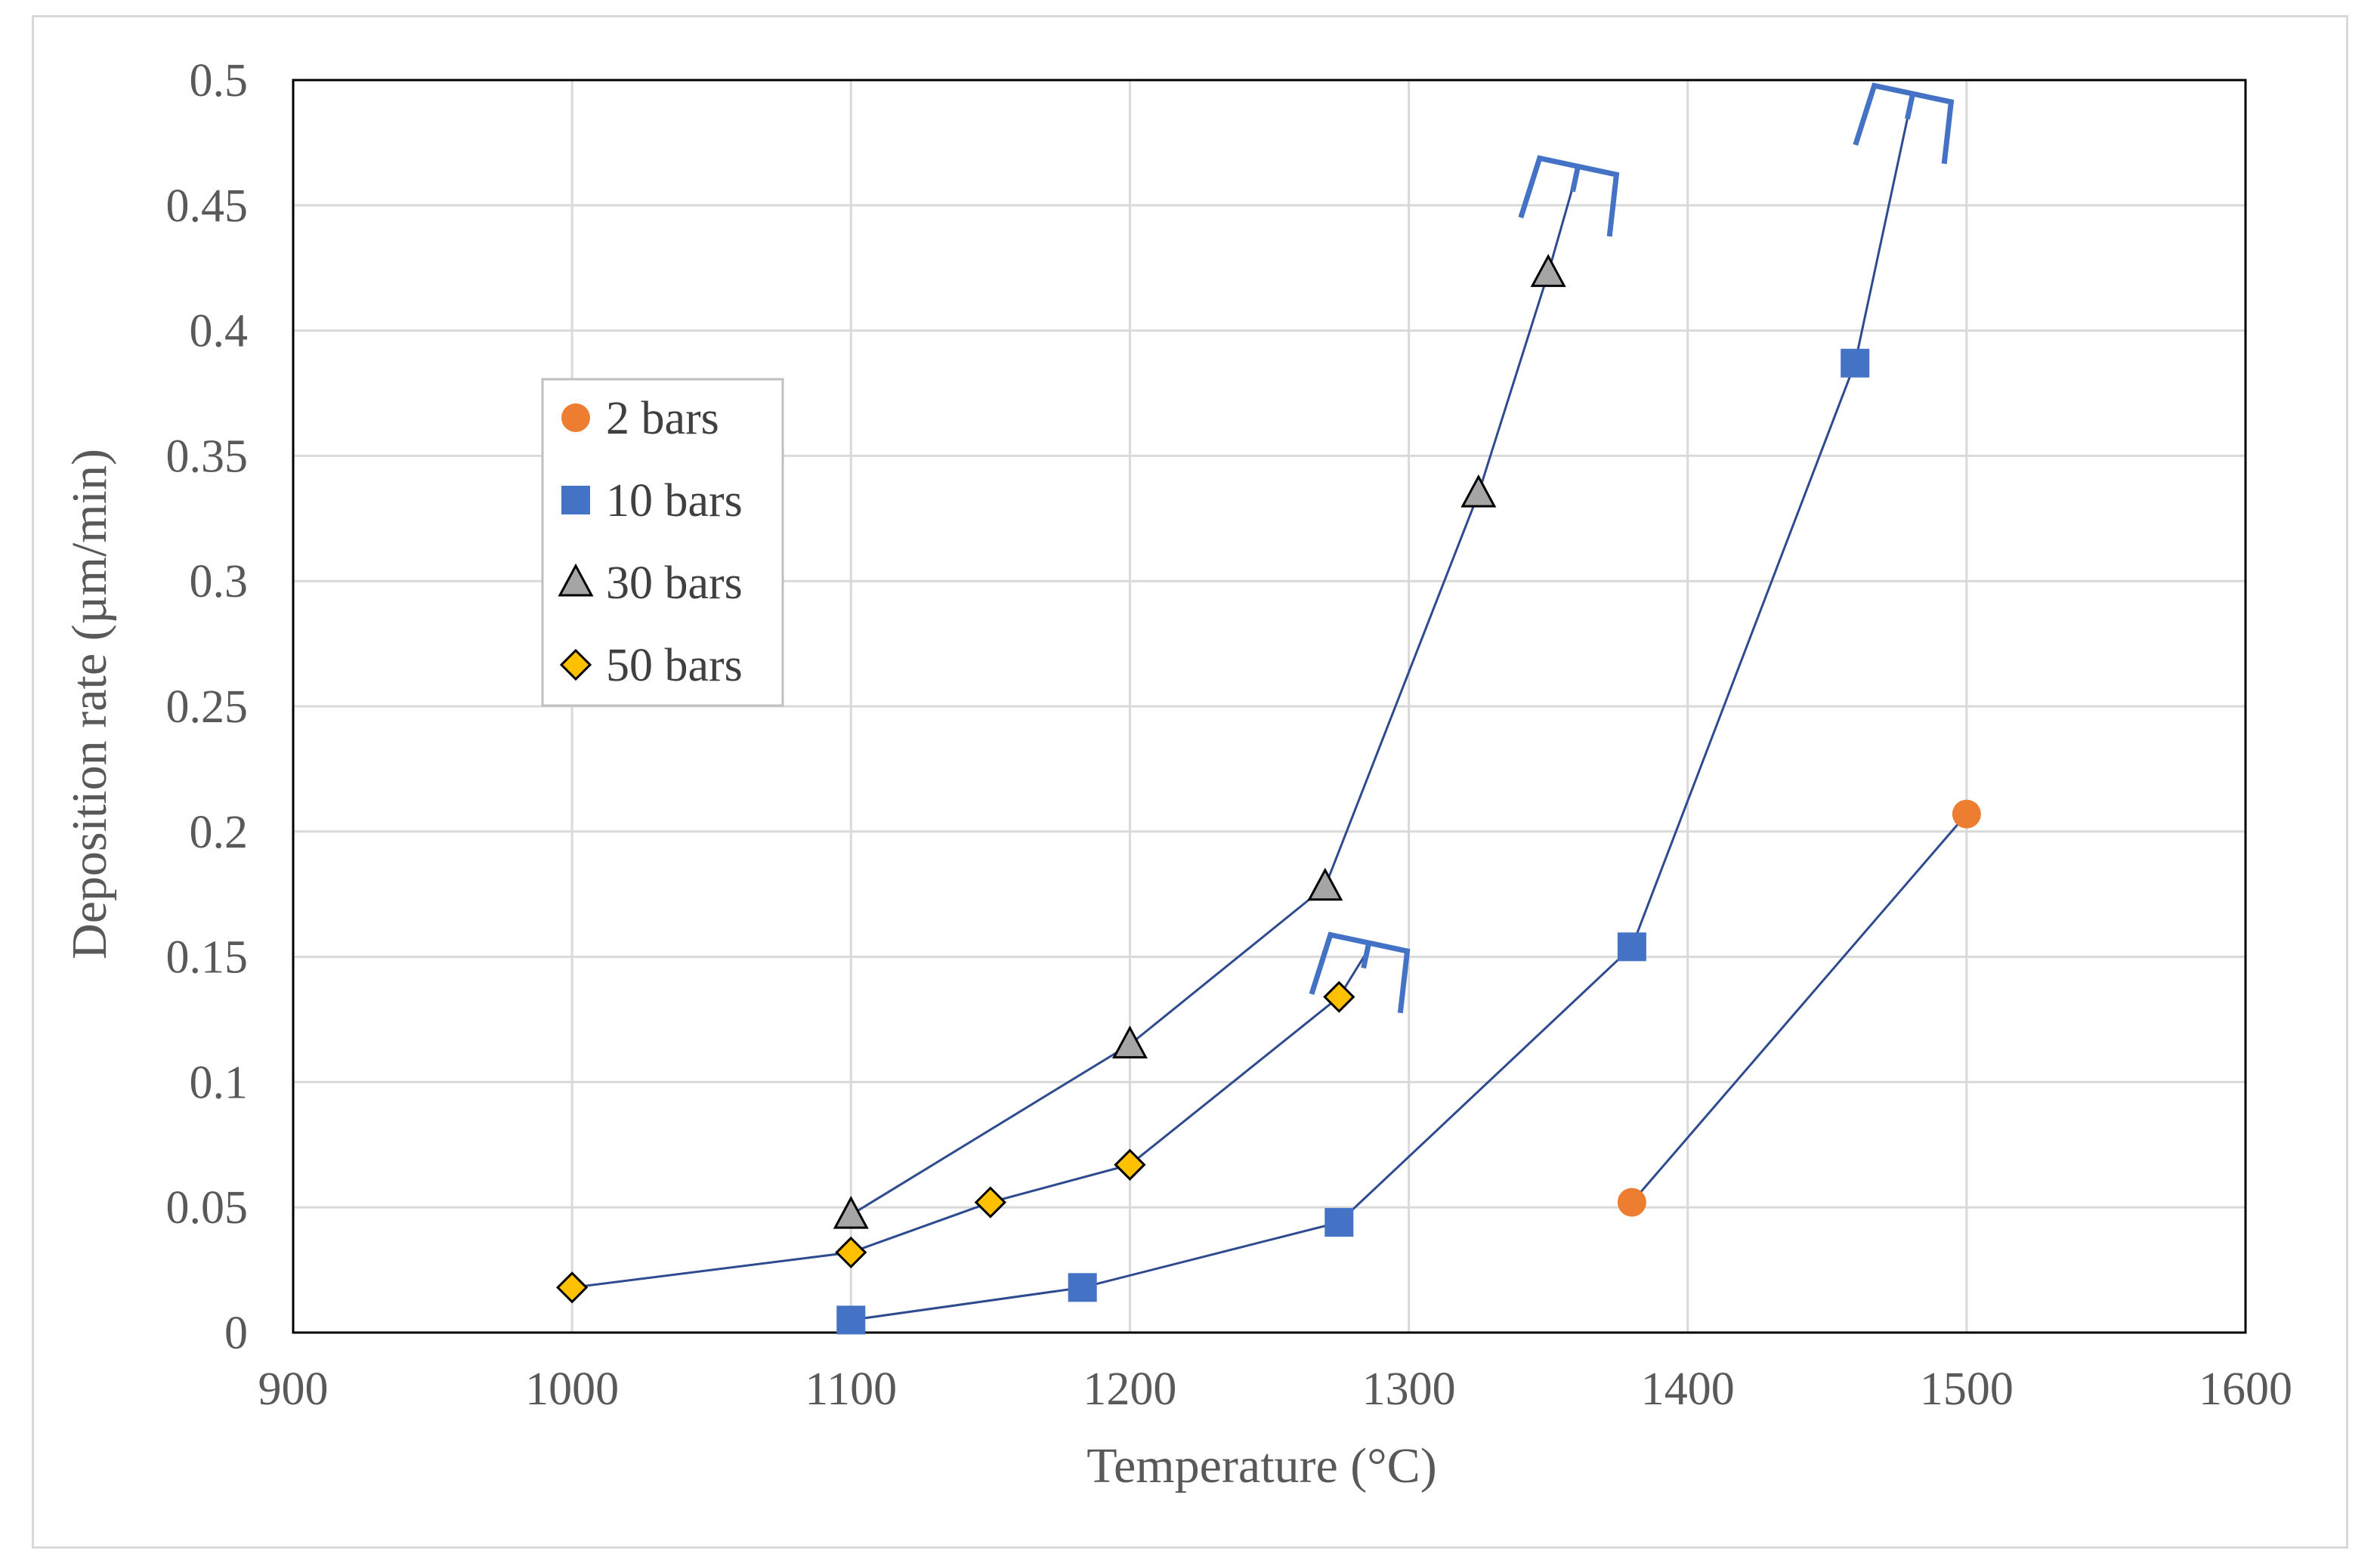 This screenshot has height=1566, width=2380. What do you see at coordinates (1129, 1389) in the screenshot?
I see `x-tick-label: 1200` at bounding box center [1129, 1389].